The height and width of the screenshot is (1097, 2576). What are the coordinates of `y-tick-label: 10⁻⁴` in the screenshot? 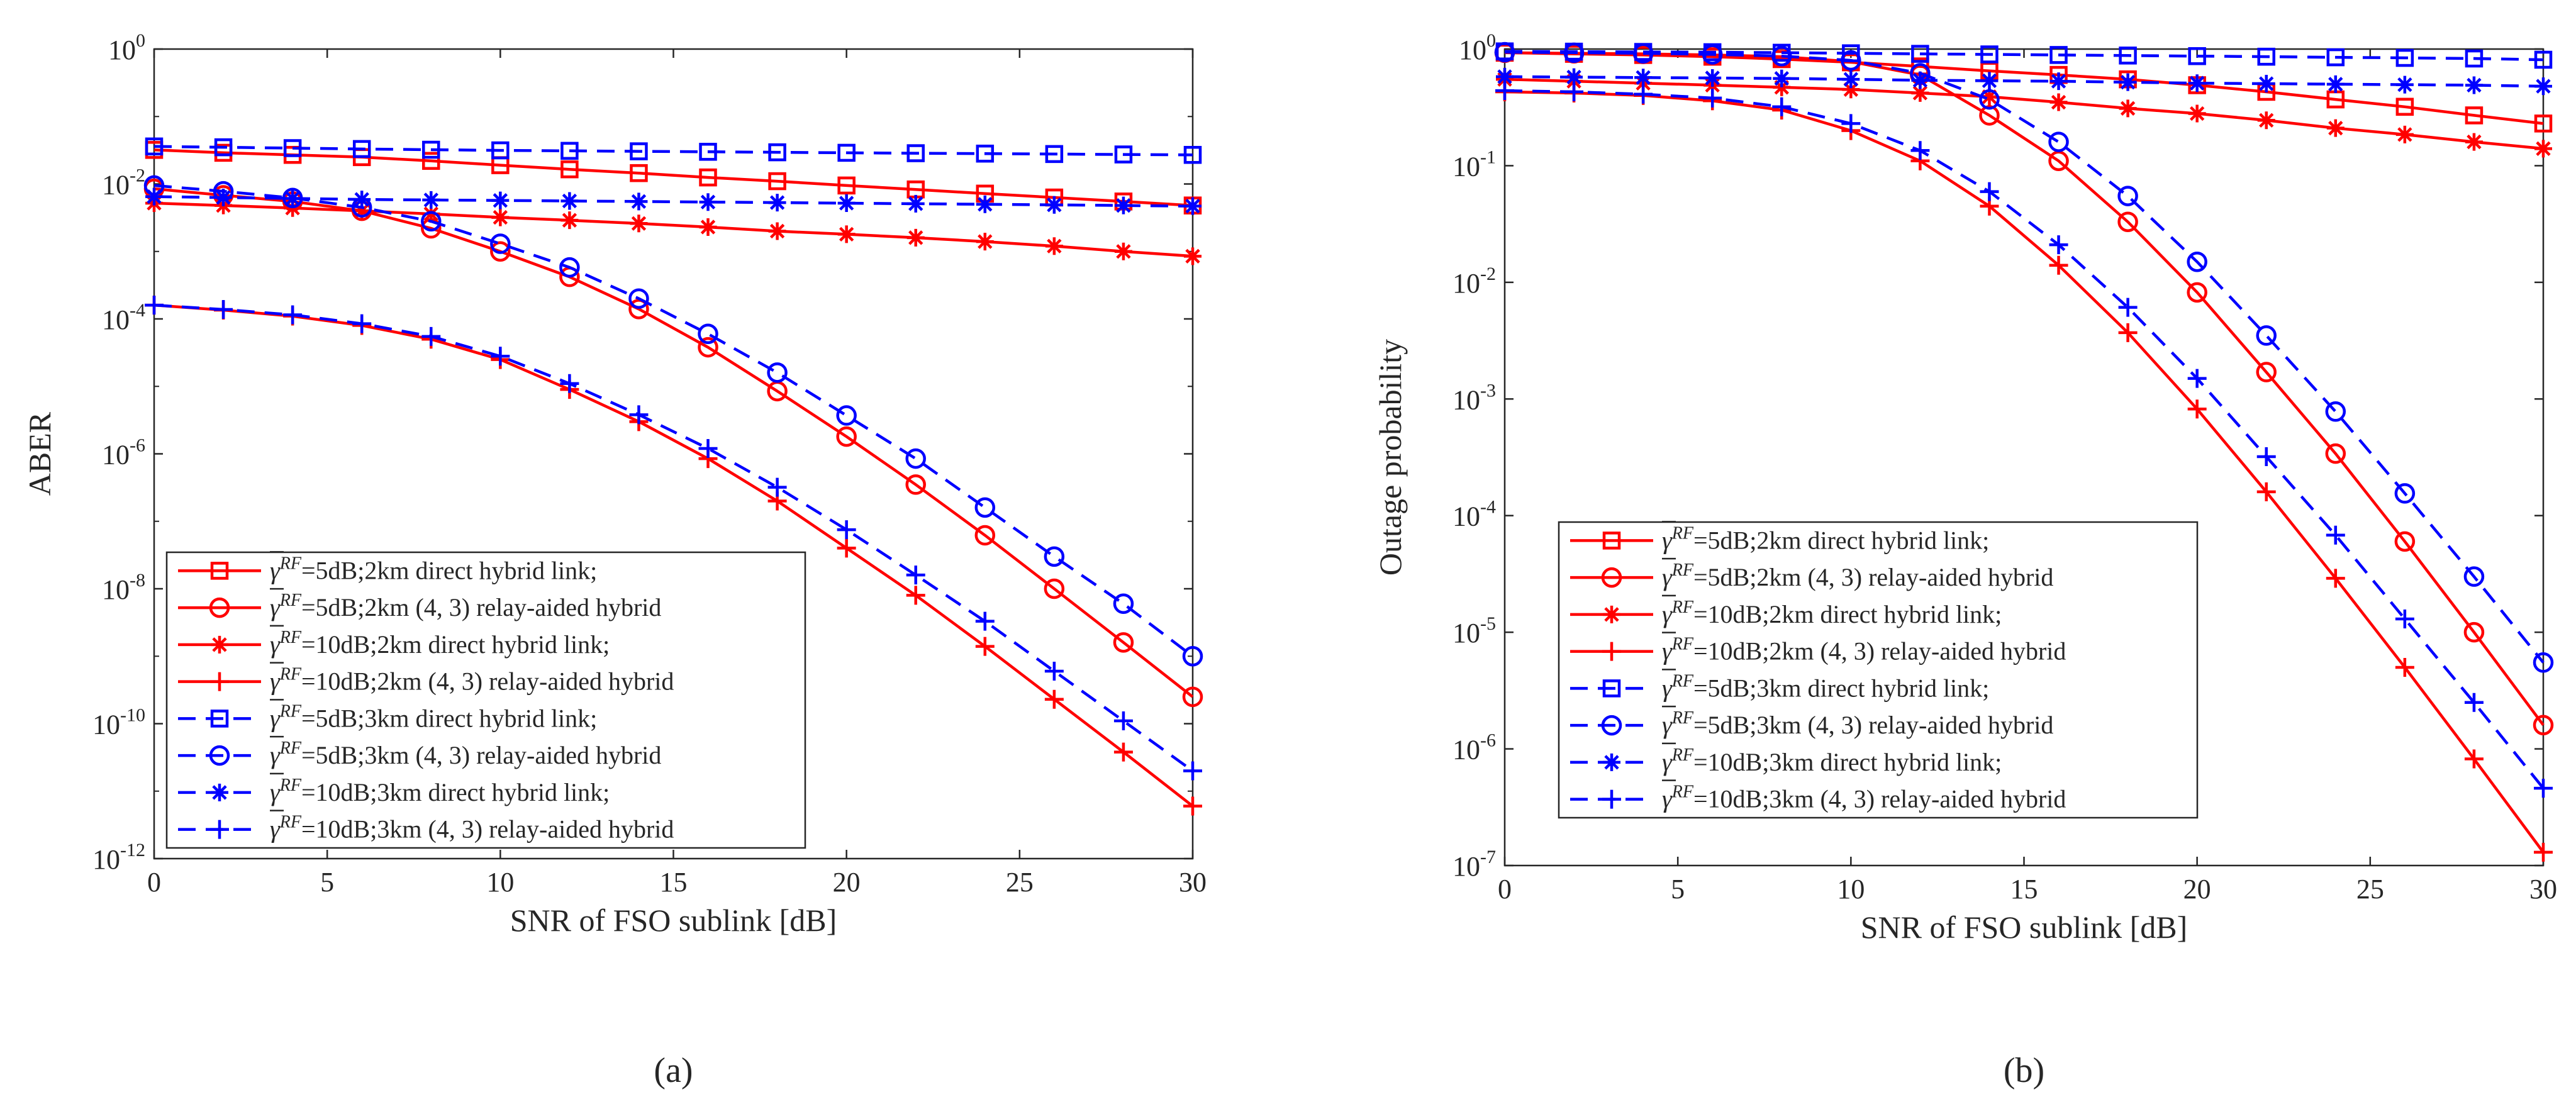 It's located at (1474, 514).